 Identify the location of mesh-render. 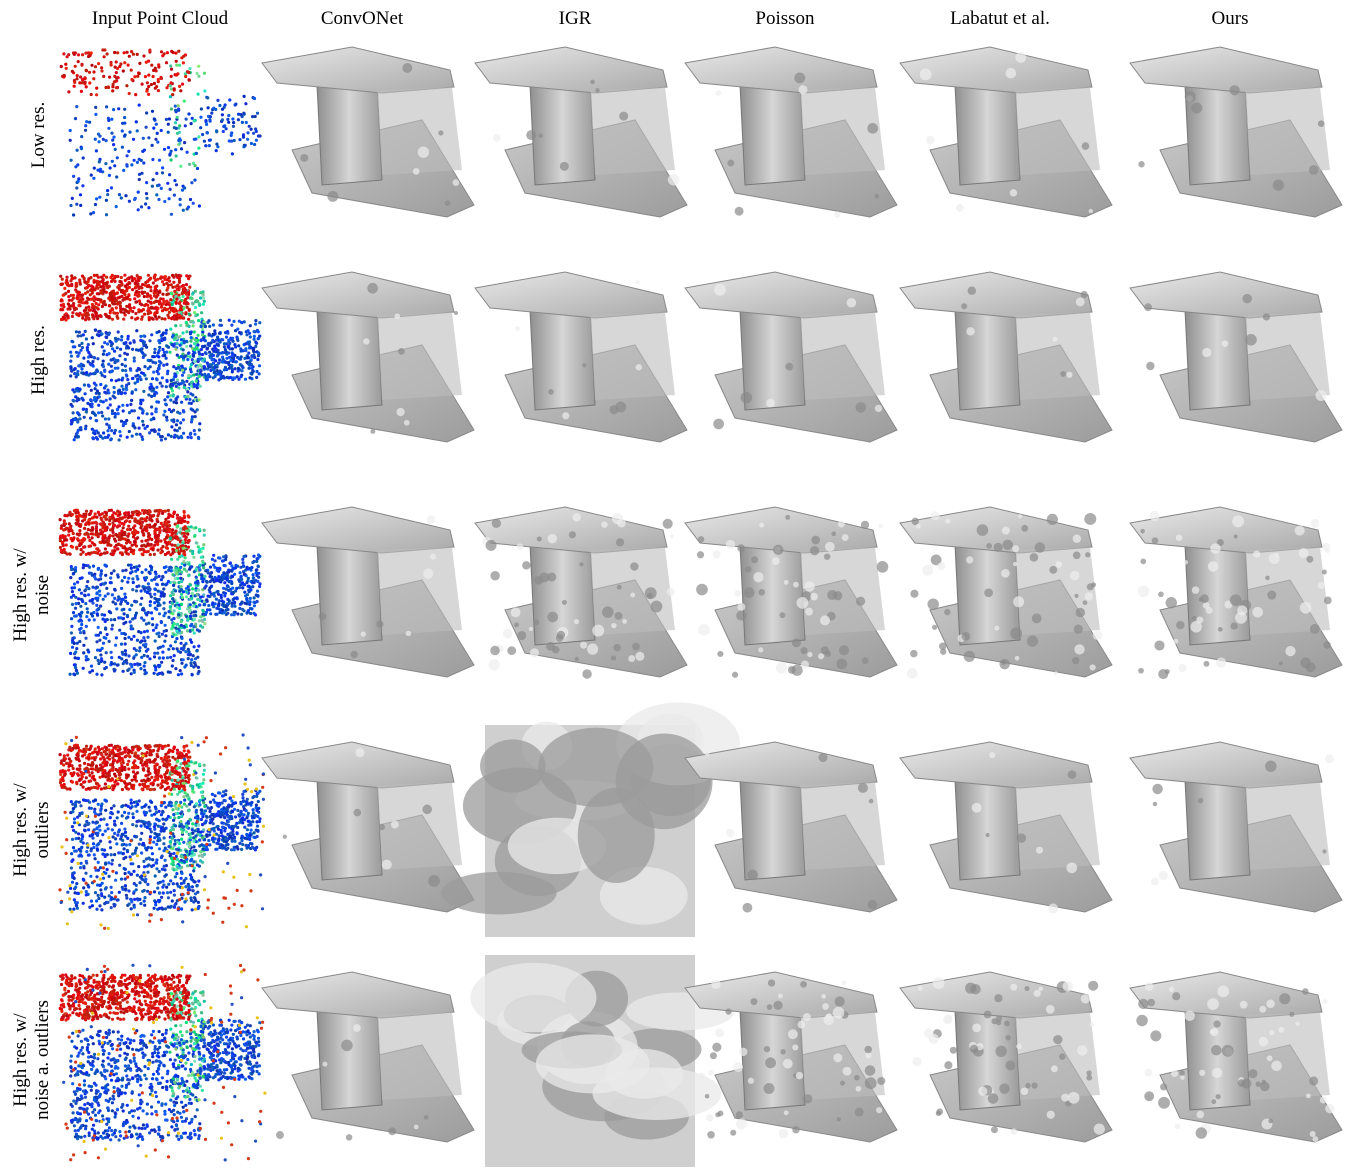
(1236, 357).